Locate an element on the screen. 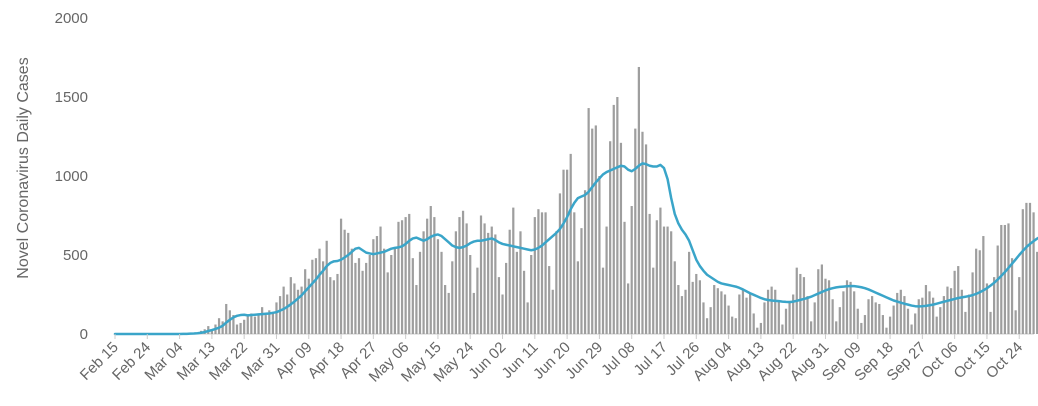 The image size is (1038, 406). x-tick-label: Jun 29 is located at coordinates (584, 361).